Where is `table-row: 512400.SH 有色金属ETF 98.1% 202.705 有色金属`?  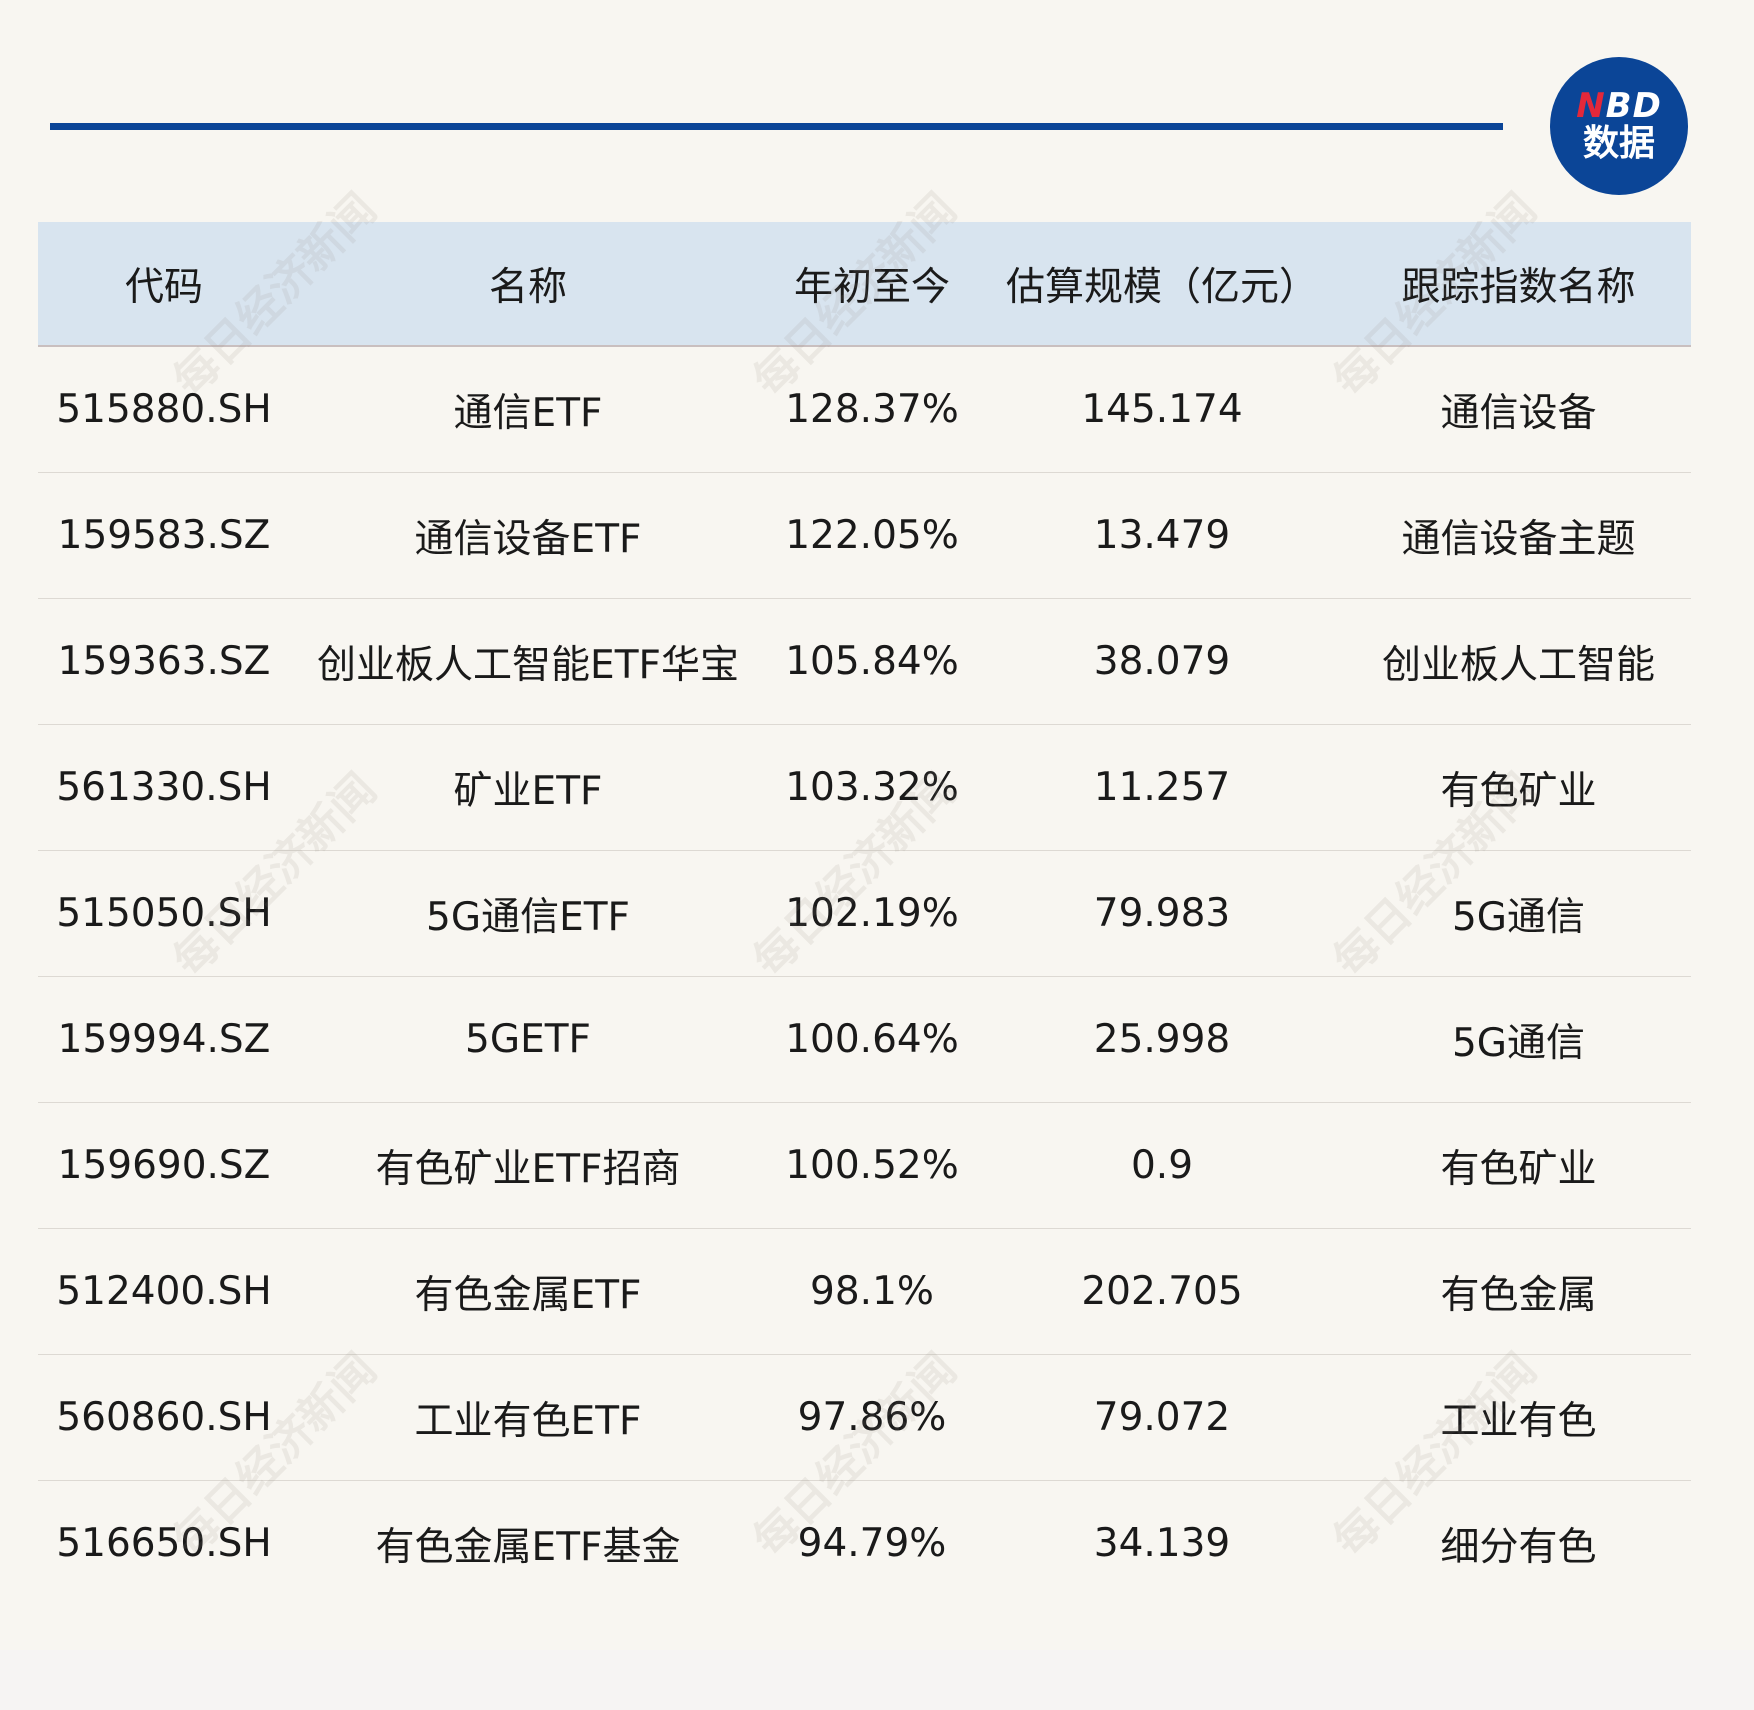 table-row: 512400.SH 有色金属ETF 98.1% 202.705 有色金属 is located at coordinates (864, 1292).